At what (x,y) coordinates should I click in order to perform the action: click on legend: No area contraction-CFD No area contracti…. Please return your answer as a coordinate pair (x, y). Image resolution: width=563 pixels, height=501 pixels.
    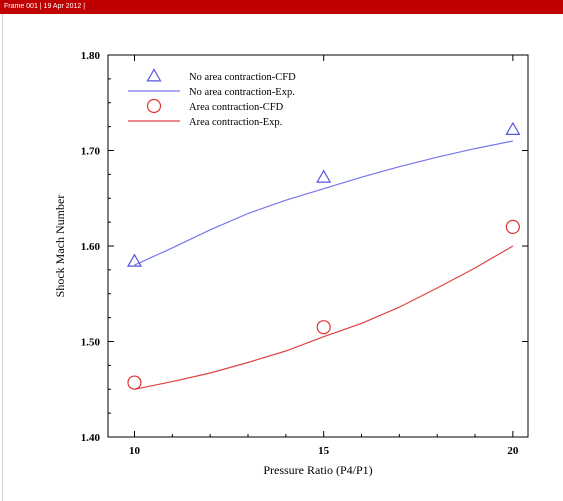
    Looking at the image, I should click on (212, 98).